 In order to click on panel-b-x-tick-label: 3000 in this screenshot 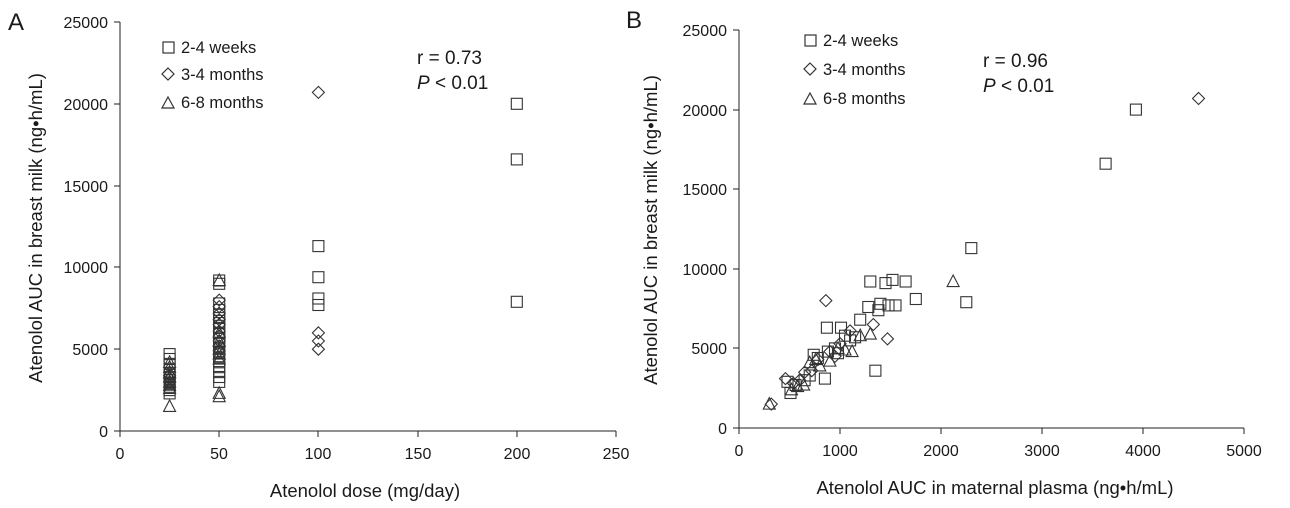, I will do `click(1042, 451)`.